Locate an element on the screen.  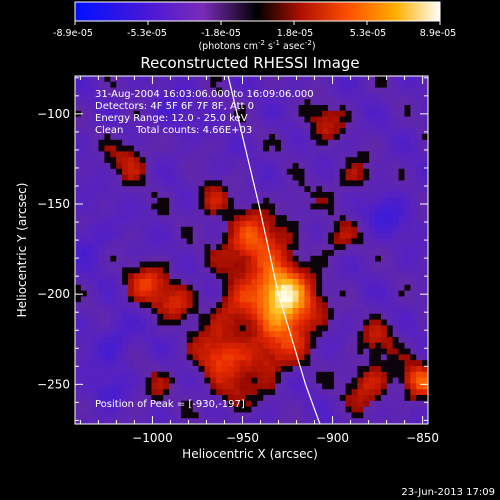
colorbar-tick-label: -5.3e-05 is located at coordinates (147, 33).